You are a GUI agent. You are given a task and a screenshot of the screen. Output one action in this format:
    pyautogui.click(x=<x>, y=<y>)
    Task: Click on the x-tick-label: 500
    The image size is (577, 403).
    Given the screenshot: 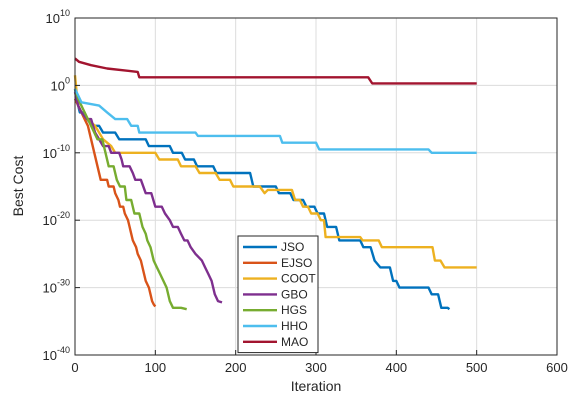 What is the action you would take?
    pyautogui.click(x=477, y=367)
    